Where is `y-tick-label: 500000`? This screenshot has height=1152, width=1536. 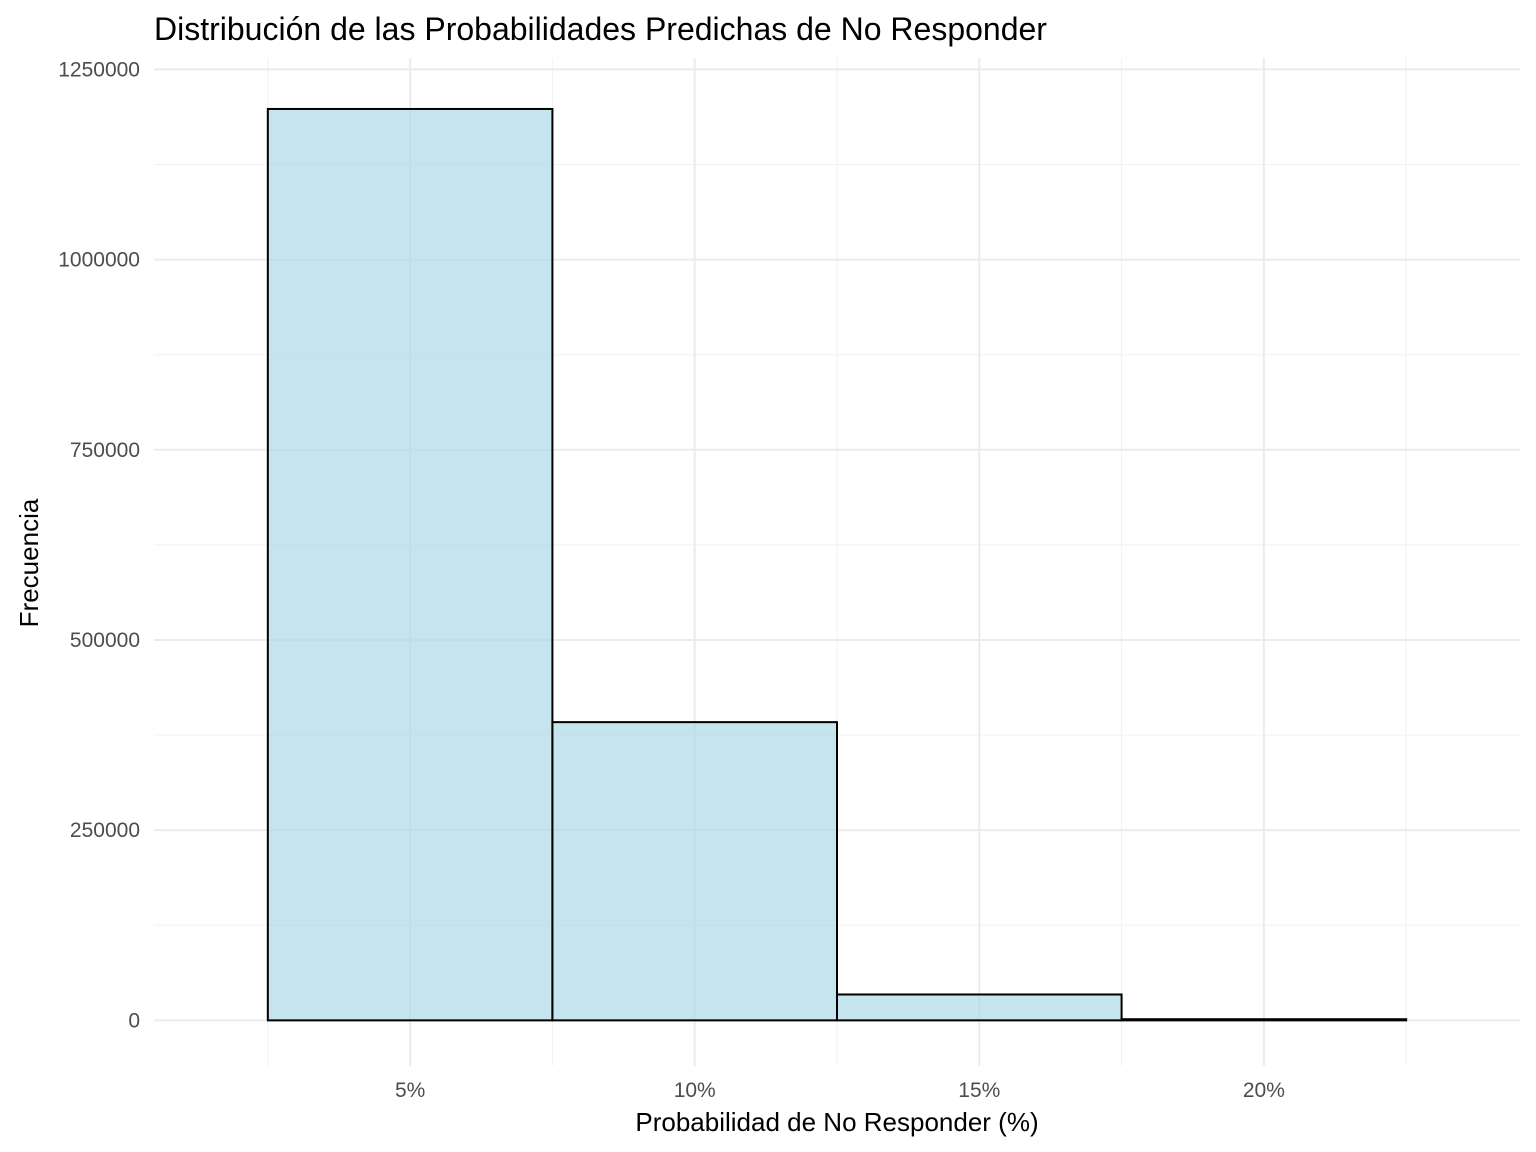 y-tick-label: 500000 is located at coordinates (105, 640).